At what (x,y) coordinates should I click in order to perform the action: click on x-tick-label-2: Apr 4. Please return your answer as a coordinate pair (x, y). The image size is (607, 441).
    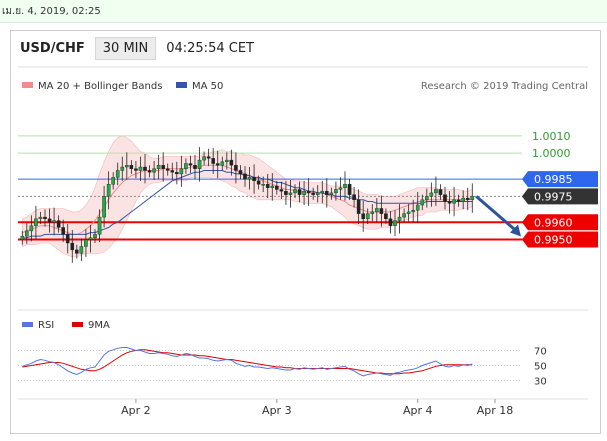
    Looking at the image, I should click on (418, 410).